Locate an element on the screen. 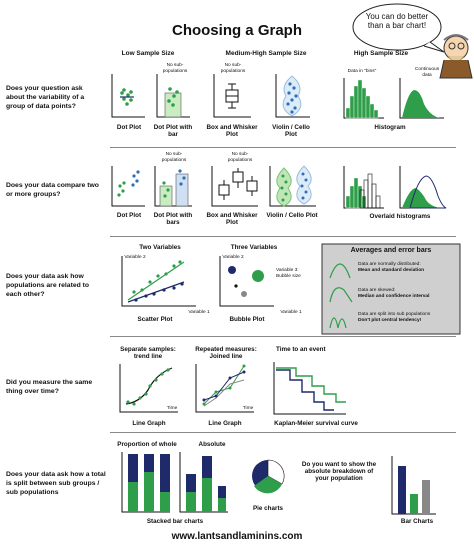  row5-stacked-label: Stacked bar charts is located at coordinates (175, 521).